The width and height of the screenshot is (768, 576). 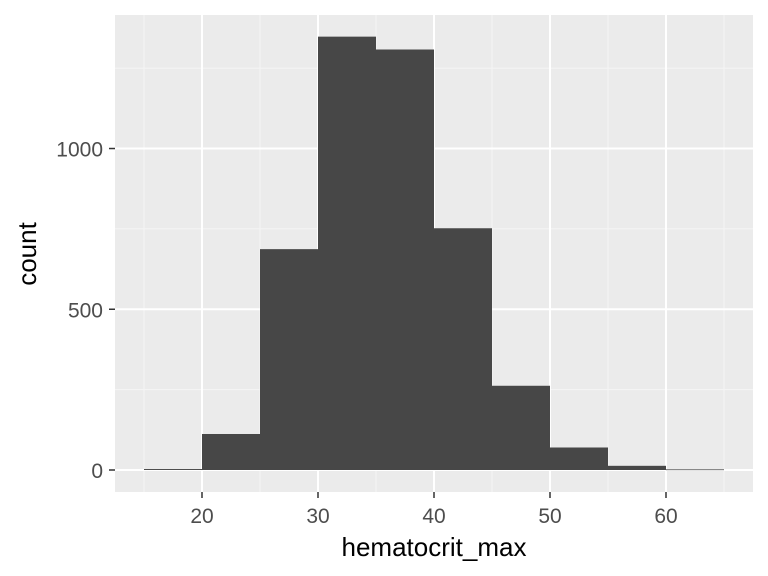 I want to click on y-tick-label: 500, so click(x=85, y=310).